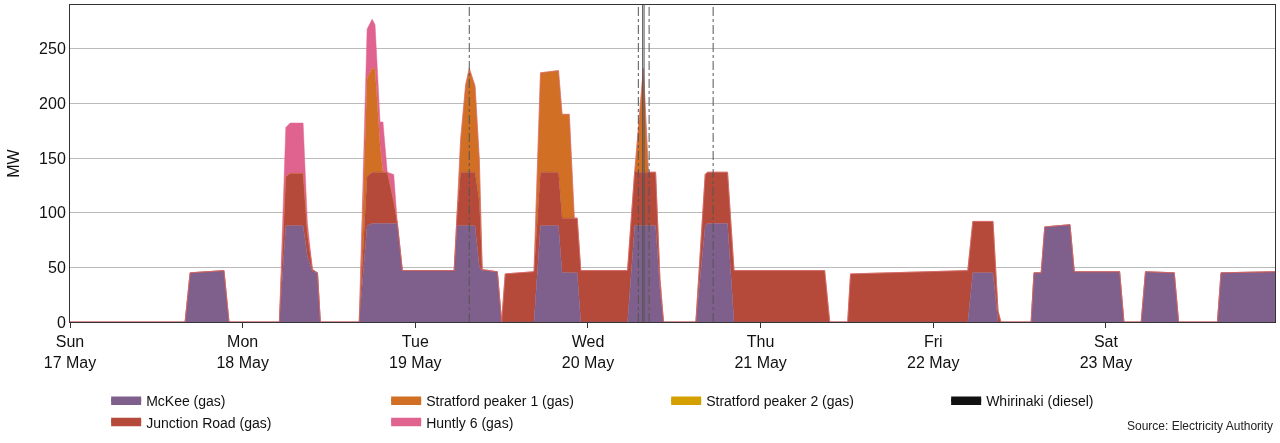 This screenshot has width=1280, height=443. I want to click on legend-label: Huntly 6 (gas), so click(470, 422).